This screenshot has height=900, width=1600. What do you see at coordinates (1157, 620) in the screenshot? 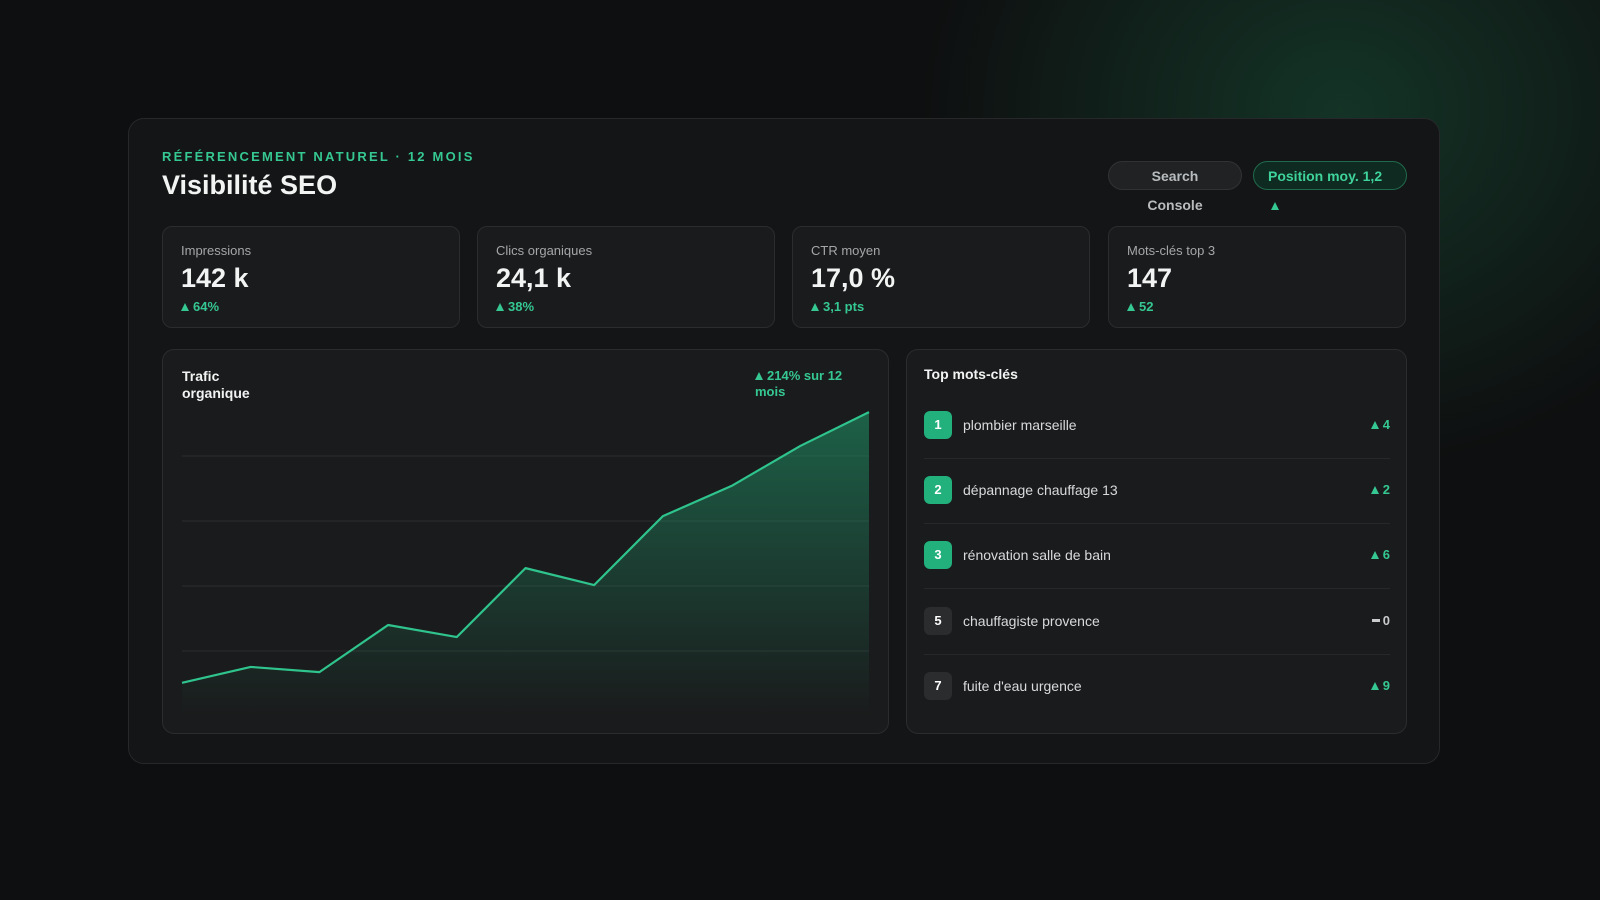
I see `keyword-row: 5 chauffagiste provence 0` at bounding box center [1157, 620].